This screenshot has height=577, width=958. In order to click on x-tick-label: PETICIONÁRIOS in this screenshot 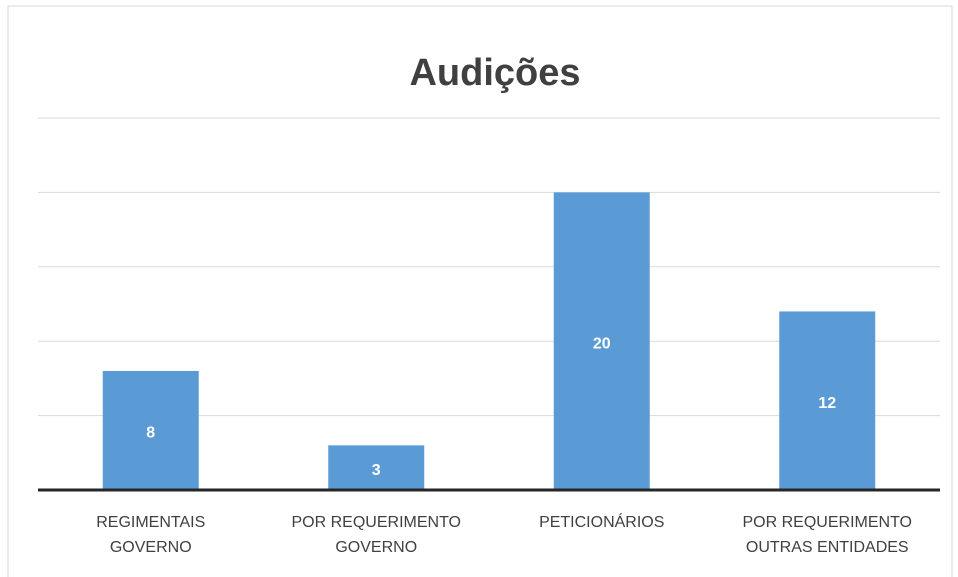, I will do `click(602, 522)`.